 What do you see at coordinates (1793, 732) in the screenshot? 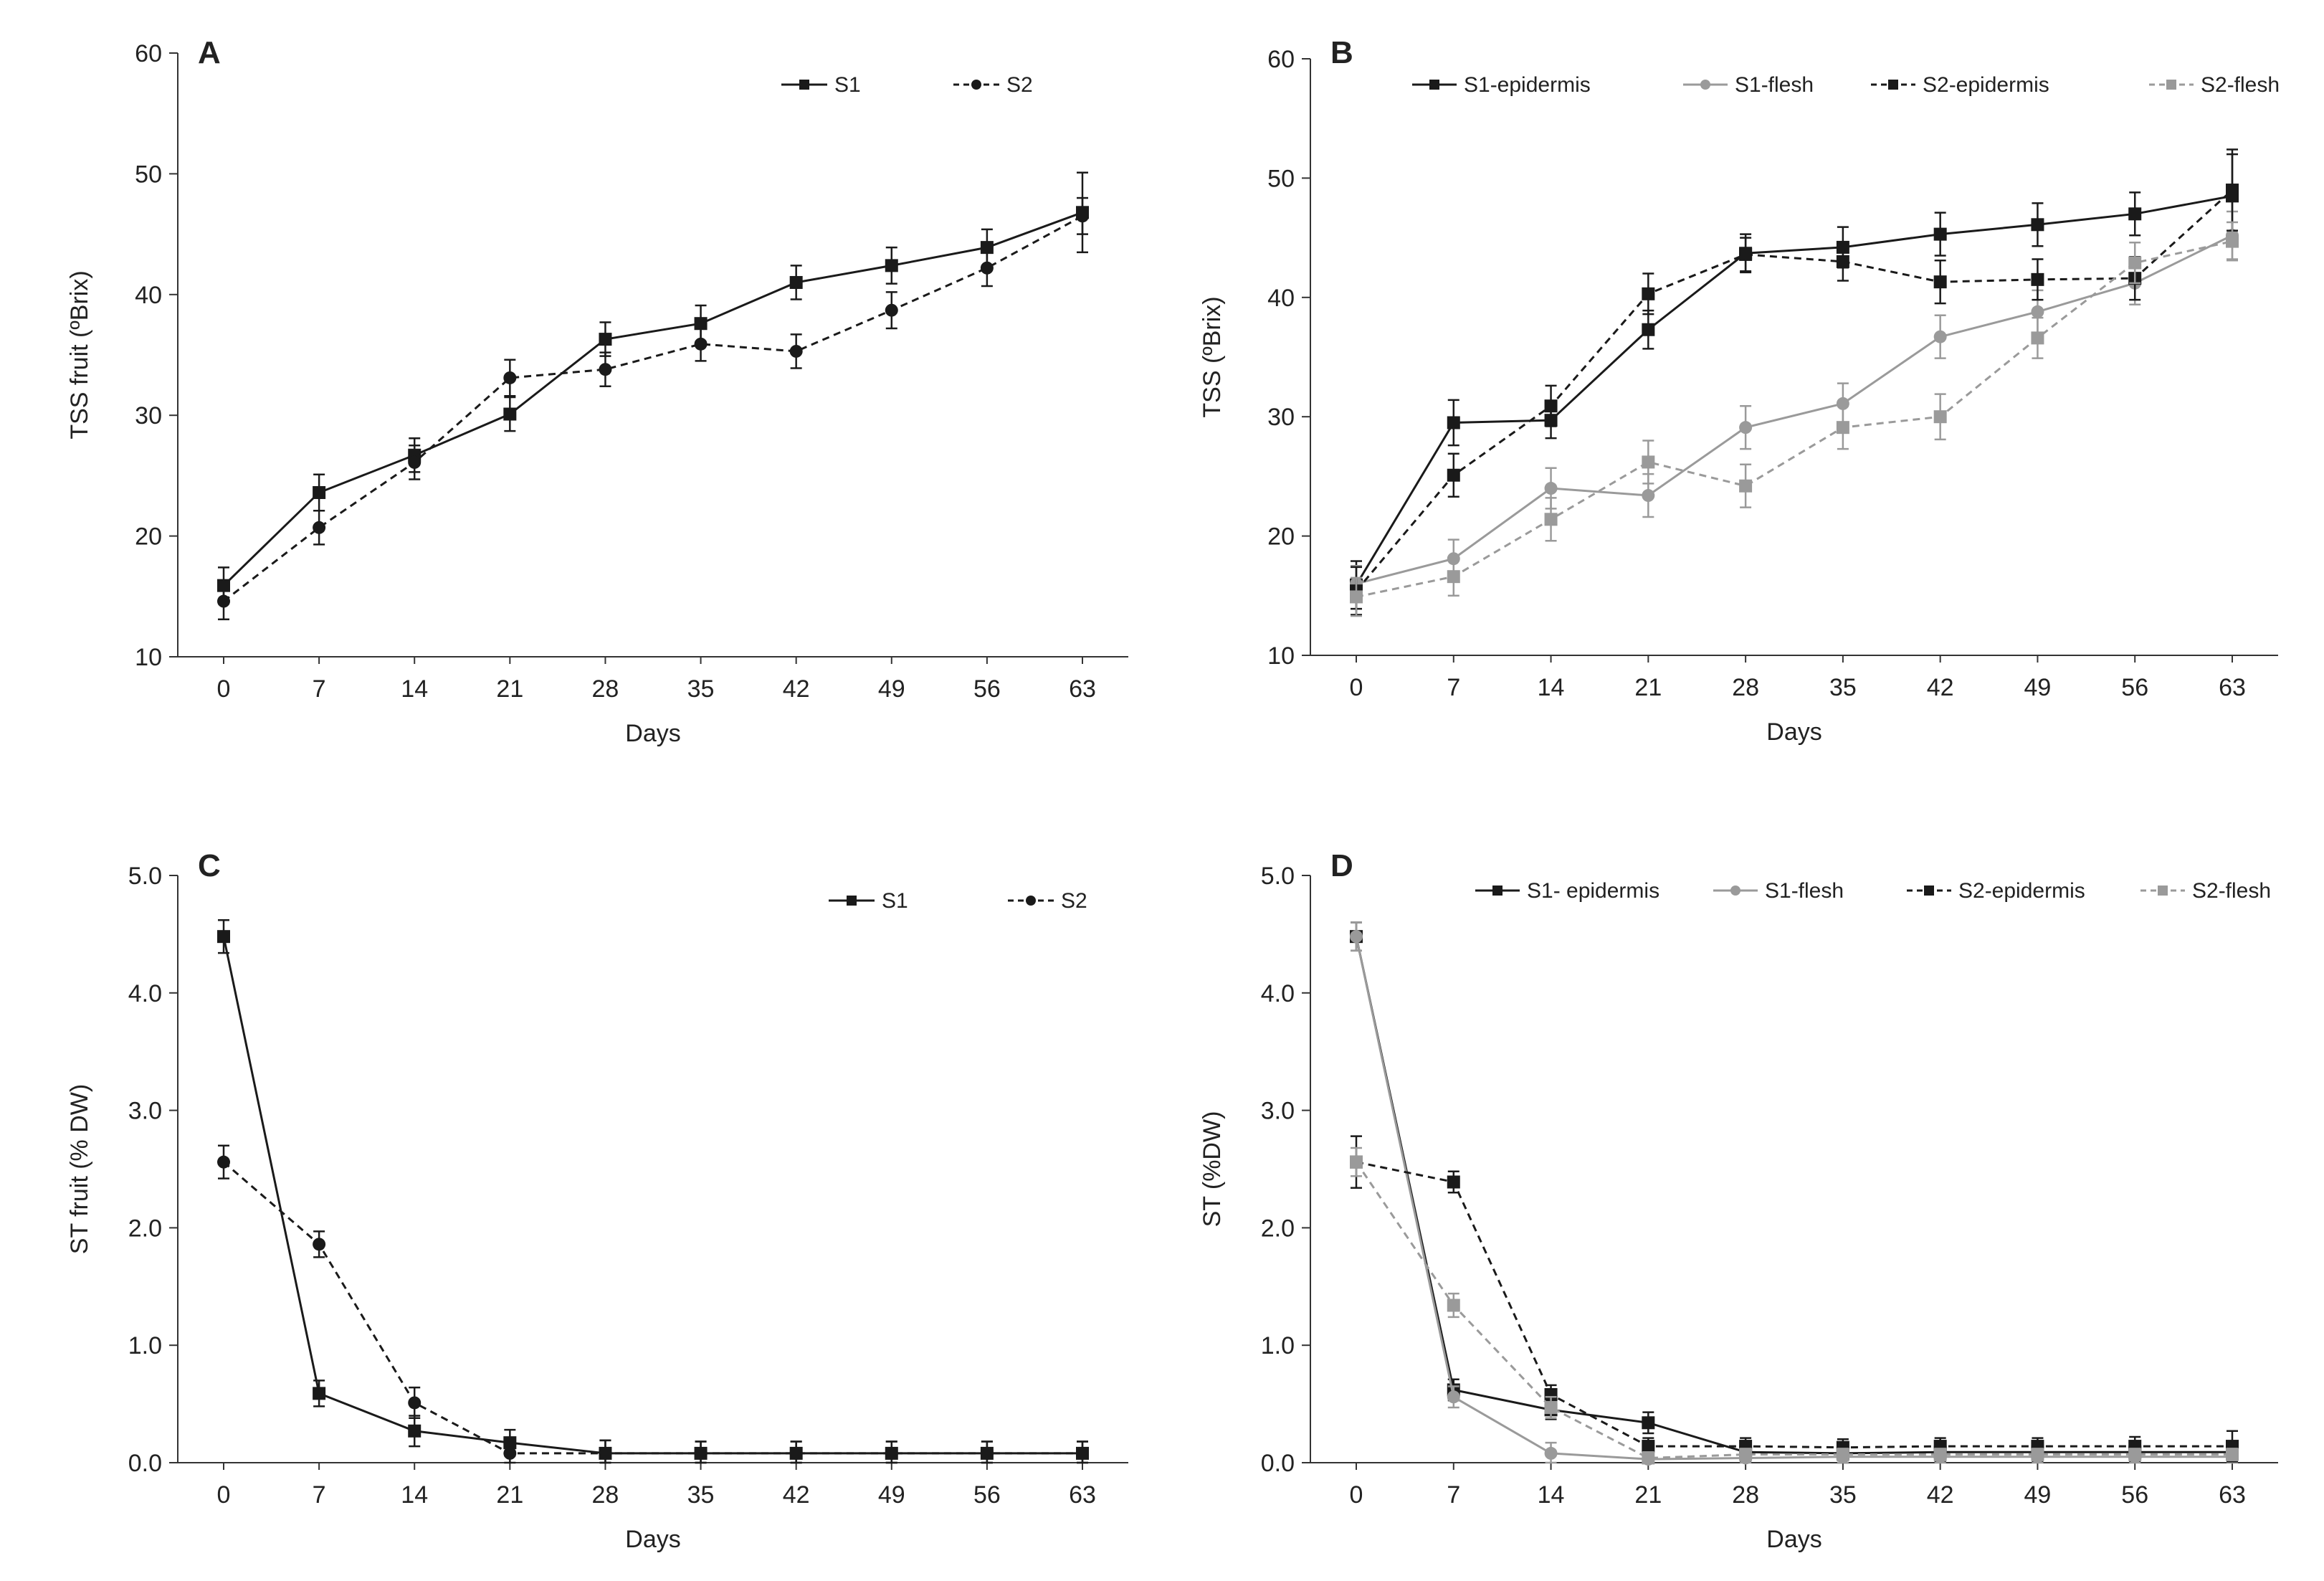
I see `x-axis-title: Days` at bounding box center [1793, 732].